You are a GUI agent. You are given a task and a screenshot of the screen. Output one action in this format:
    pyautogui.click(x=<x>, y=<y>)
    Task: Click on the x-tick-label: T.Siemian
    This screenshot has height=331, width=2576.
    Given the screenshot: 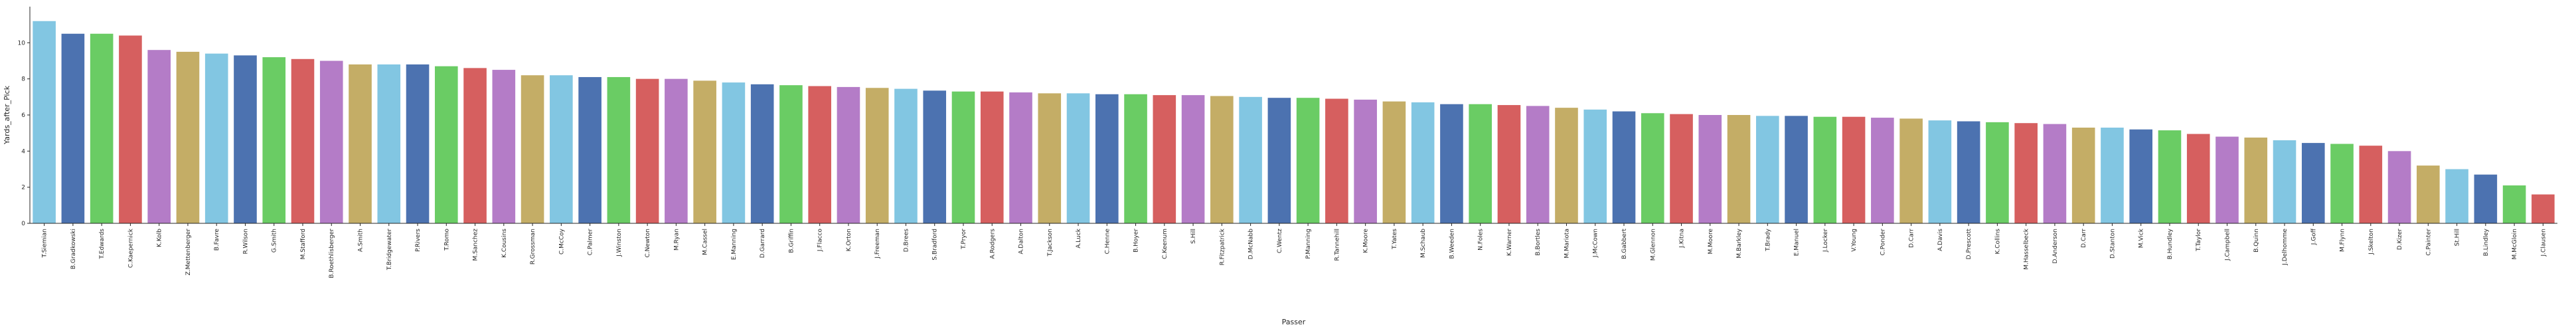 What is the action you would take?
    pyautogui.click(x=45, y=244)
    